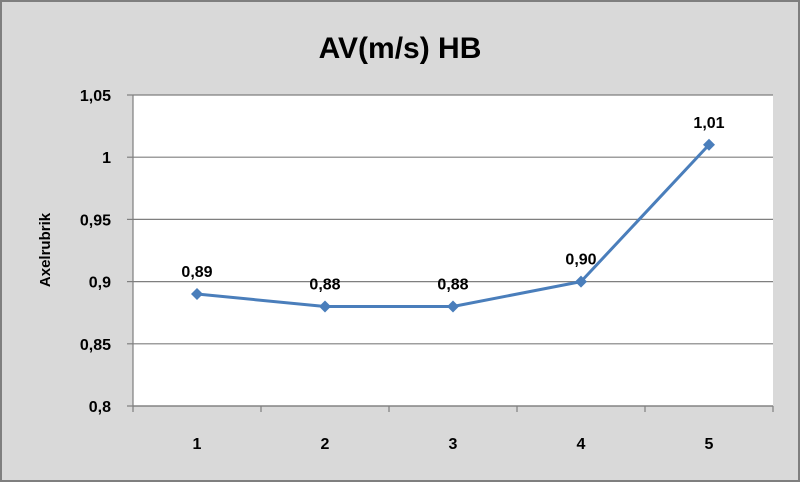  Describe the element at coordinates (196, 272) in the screenshot. I see `data-label: 0,89` at that location.